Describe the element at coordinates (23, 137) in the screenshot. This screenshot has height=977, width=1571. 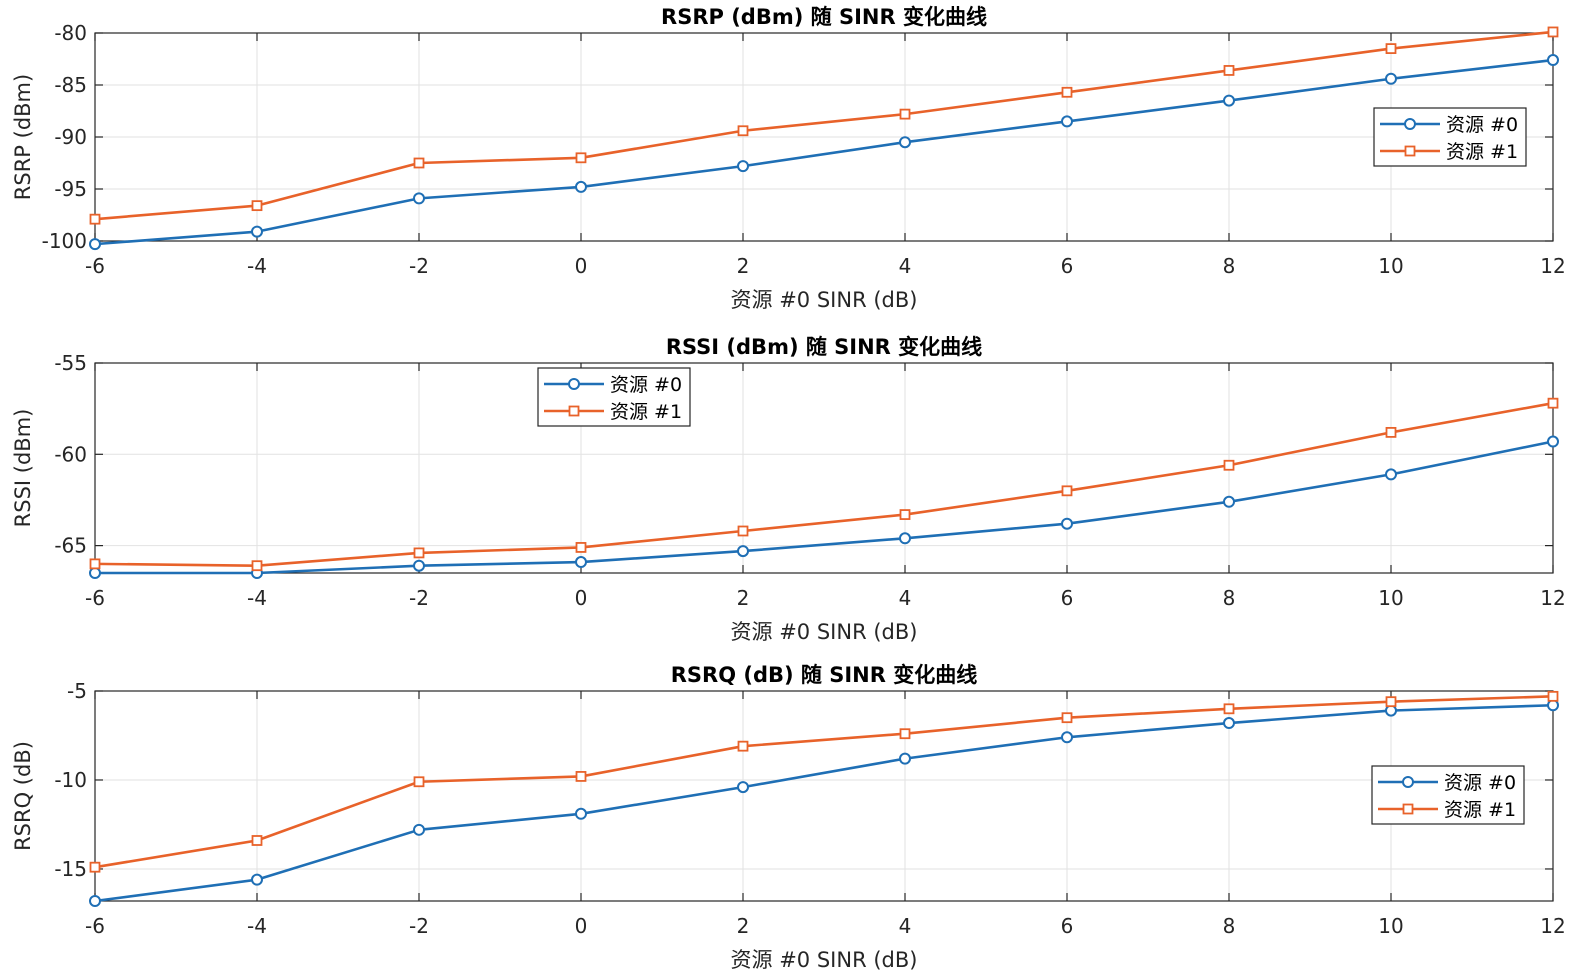
I see `y-axis-label: RSRP (dBm)` at that location.